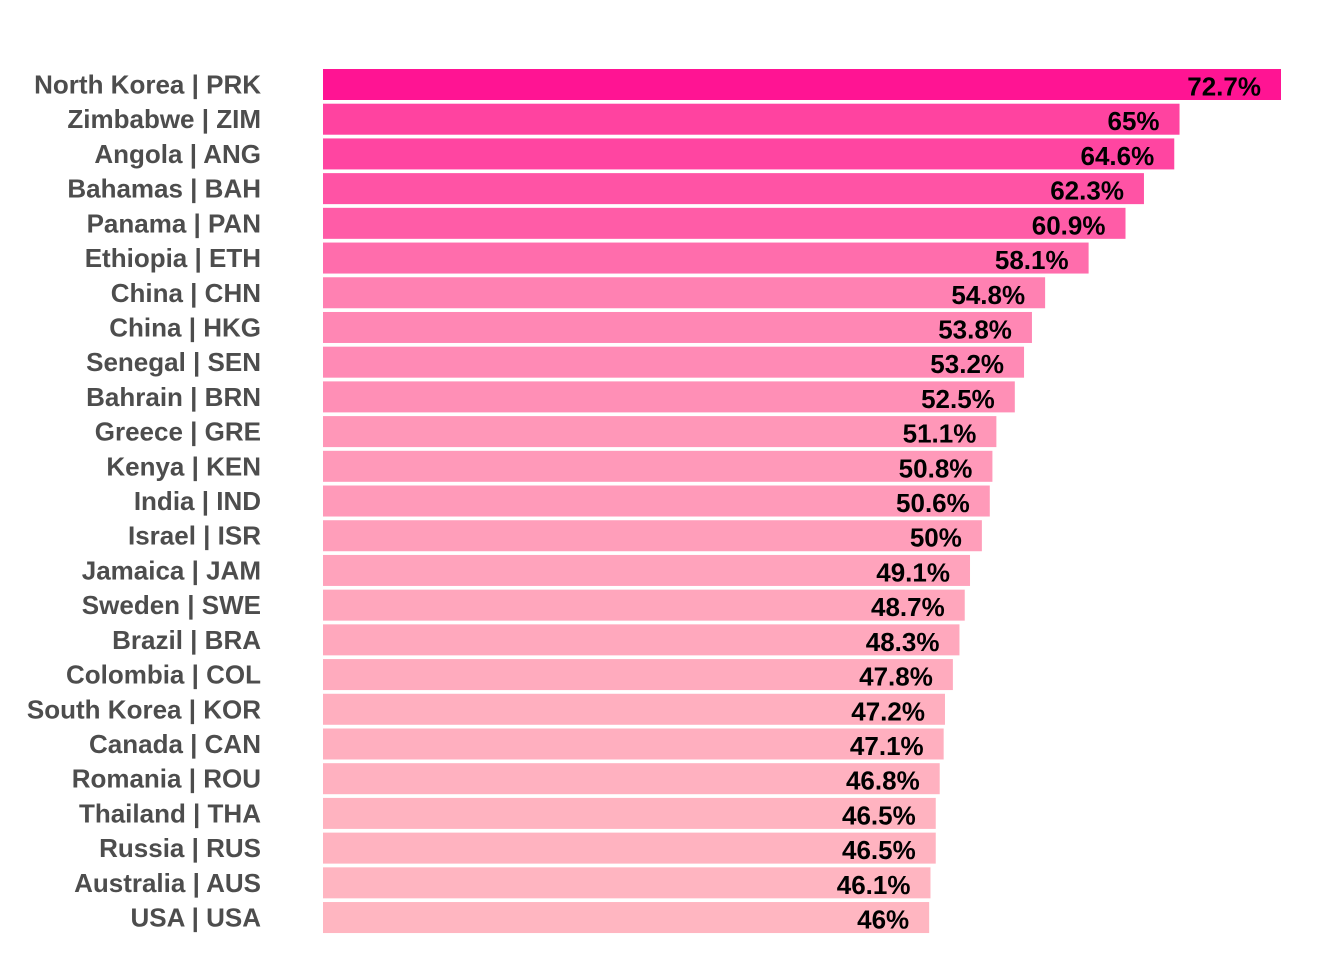 The height and width of the screenshot is (960, 1344). I want to click on bar-row: Russia | RUS 46.5%, so click(517, 848).